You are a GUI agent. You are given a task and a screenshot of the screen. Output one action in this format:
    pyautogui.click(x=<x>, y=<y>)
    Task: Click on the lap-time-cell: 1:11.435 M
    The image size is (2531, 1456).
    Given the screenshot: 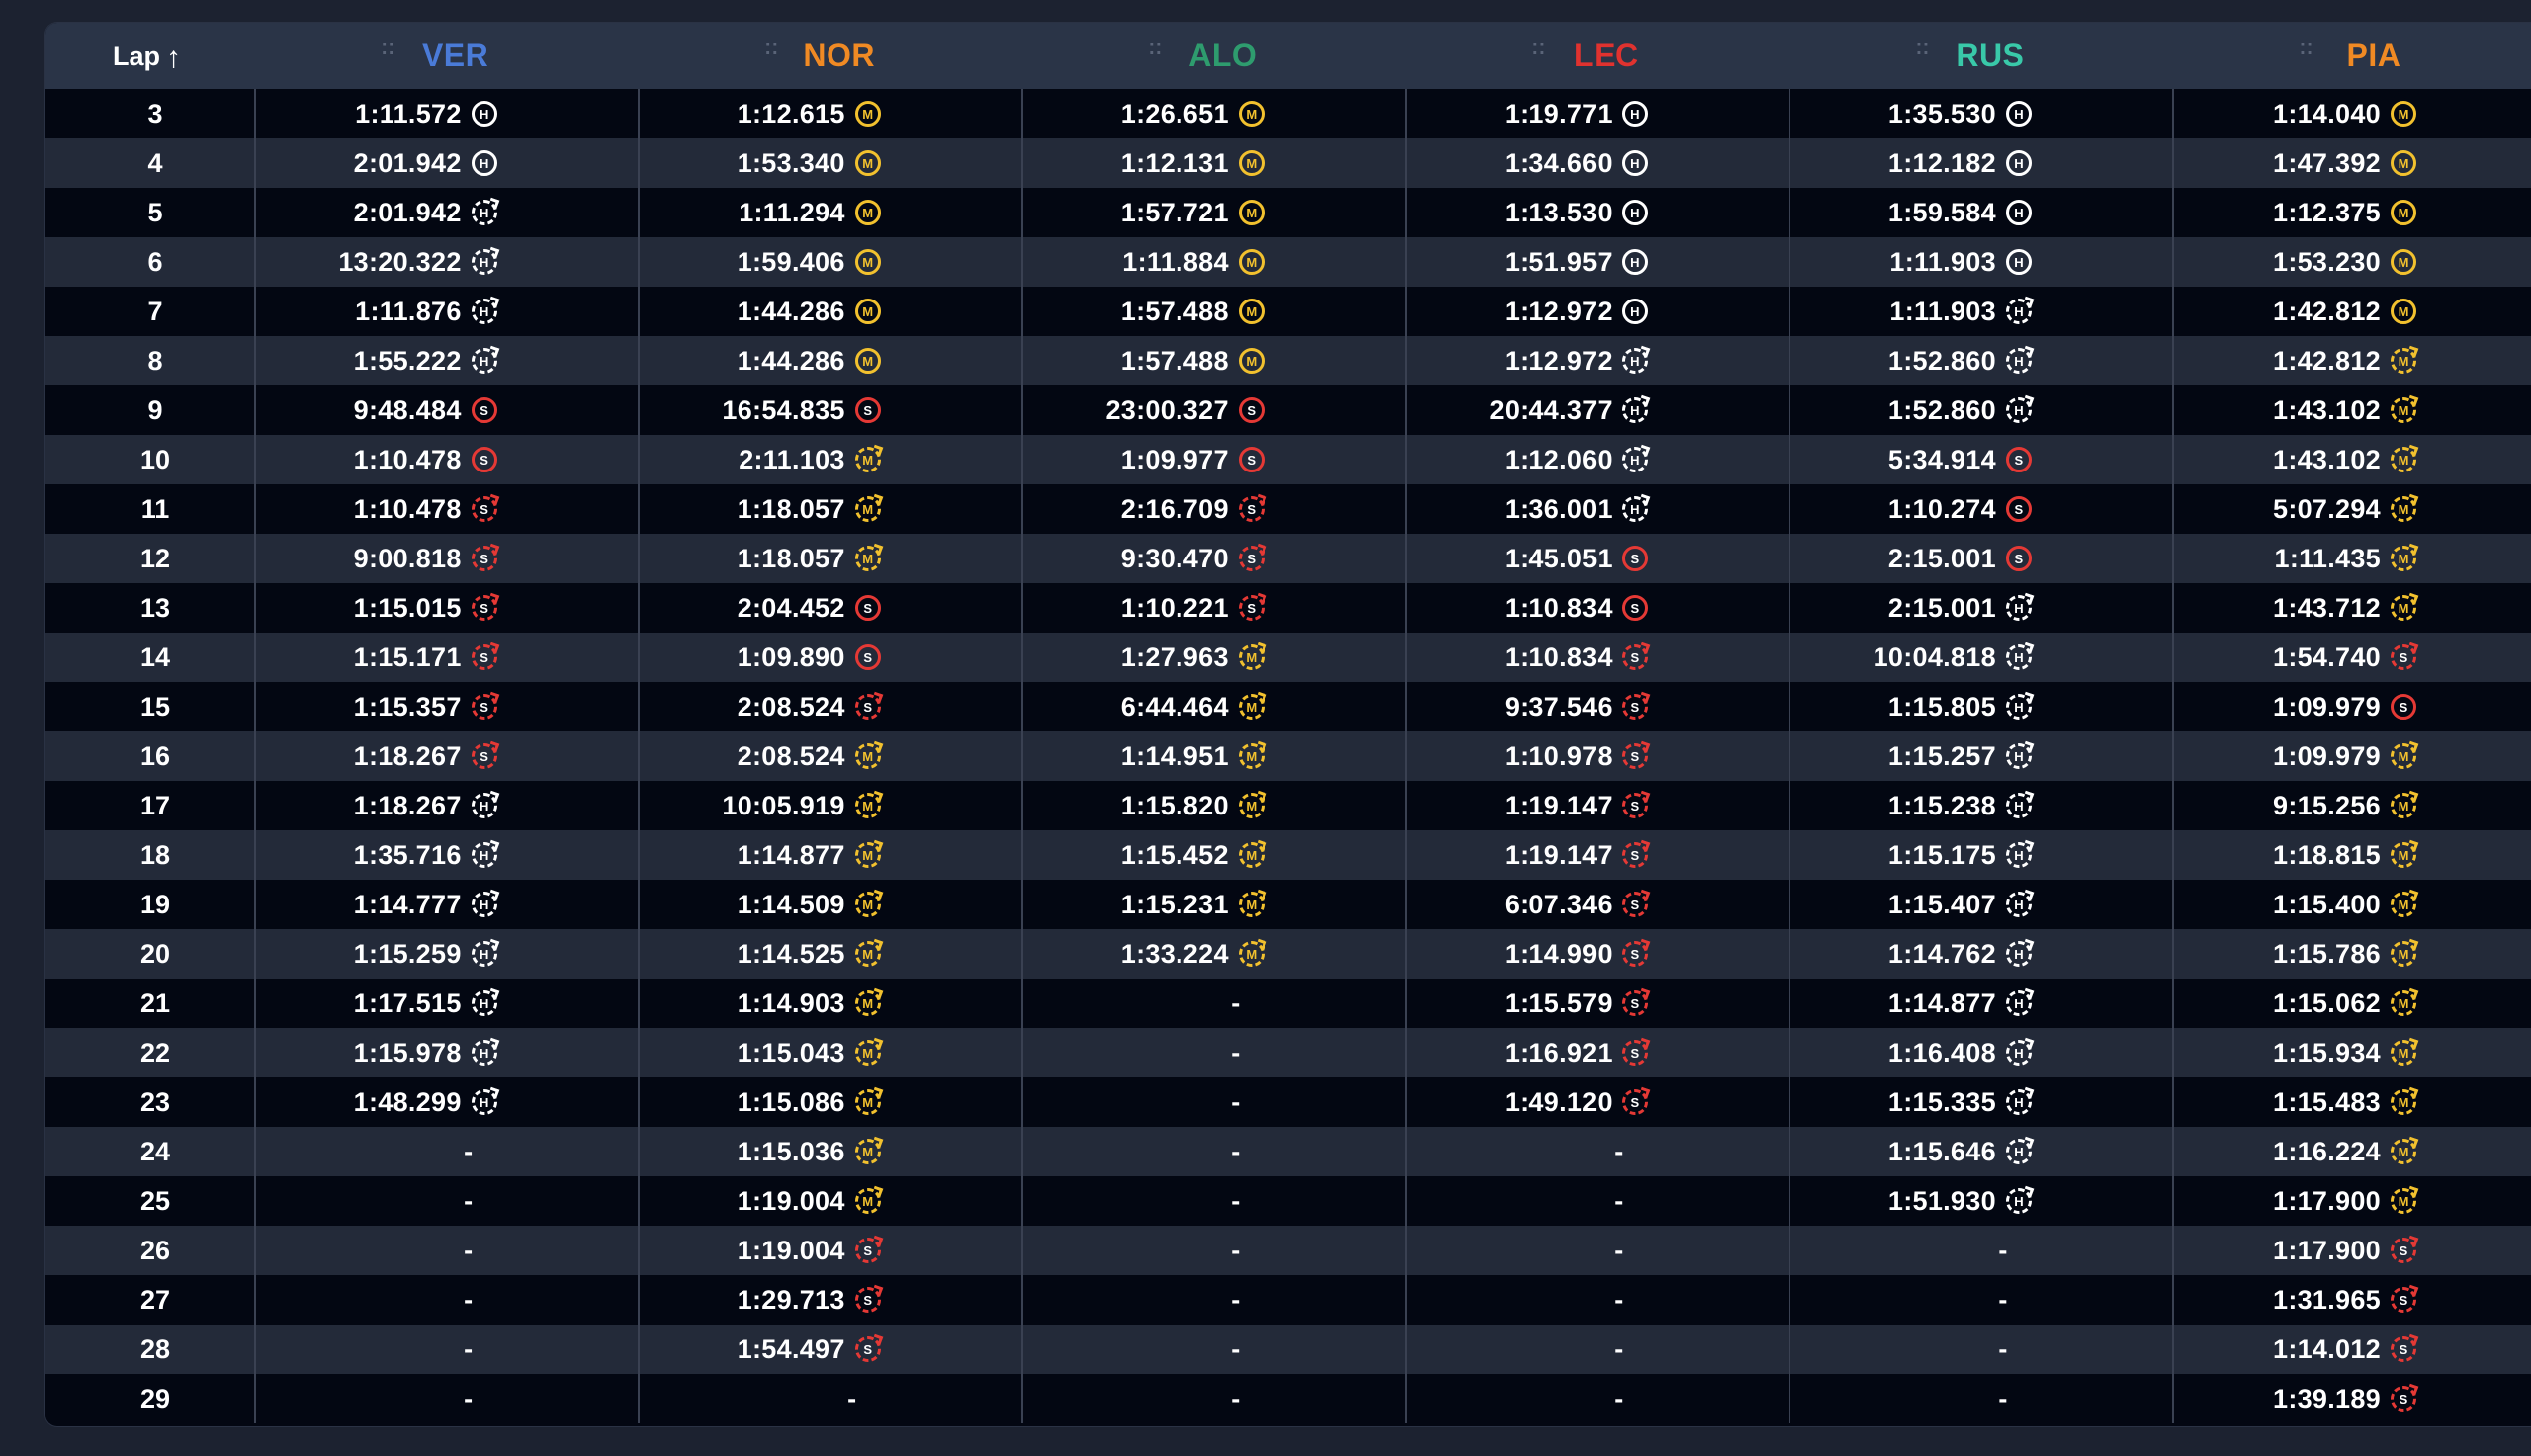 What is the action you would take?
    pyautogui.click(x=2351, y=558)
    